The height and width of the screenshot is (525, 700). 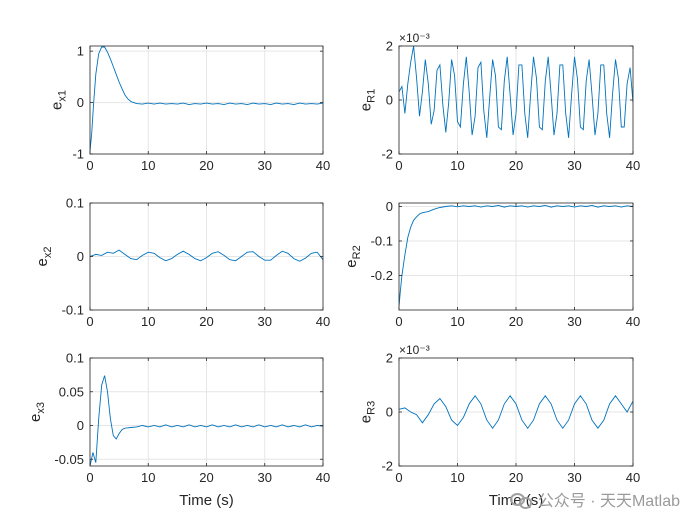 What do you see at coordinates (516, 92) in the screenshot?
I see `series-line-R1` at bounding box center [516, 92].